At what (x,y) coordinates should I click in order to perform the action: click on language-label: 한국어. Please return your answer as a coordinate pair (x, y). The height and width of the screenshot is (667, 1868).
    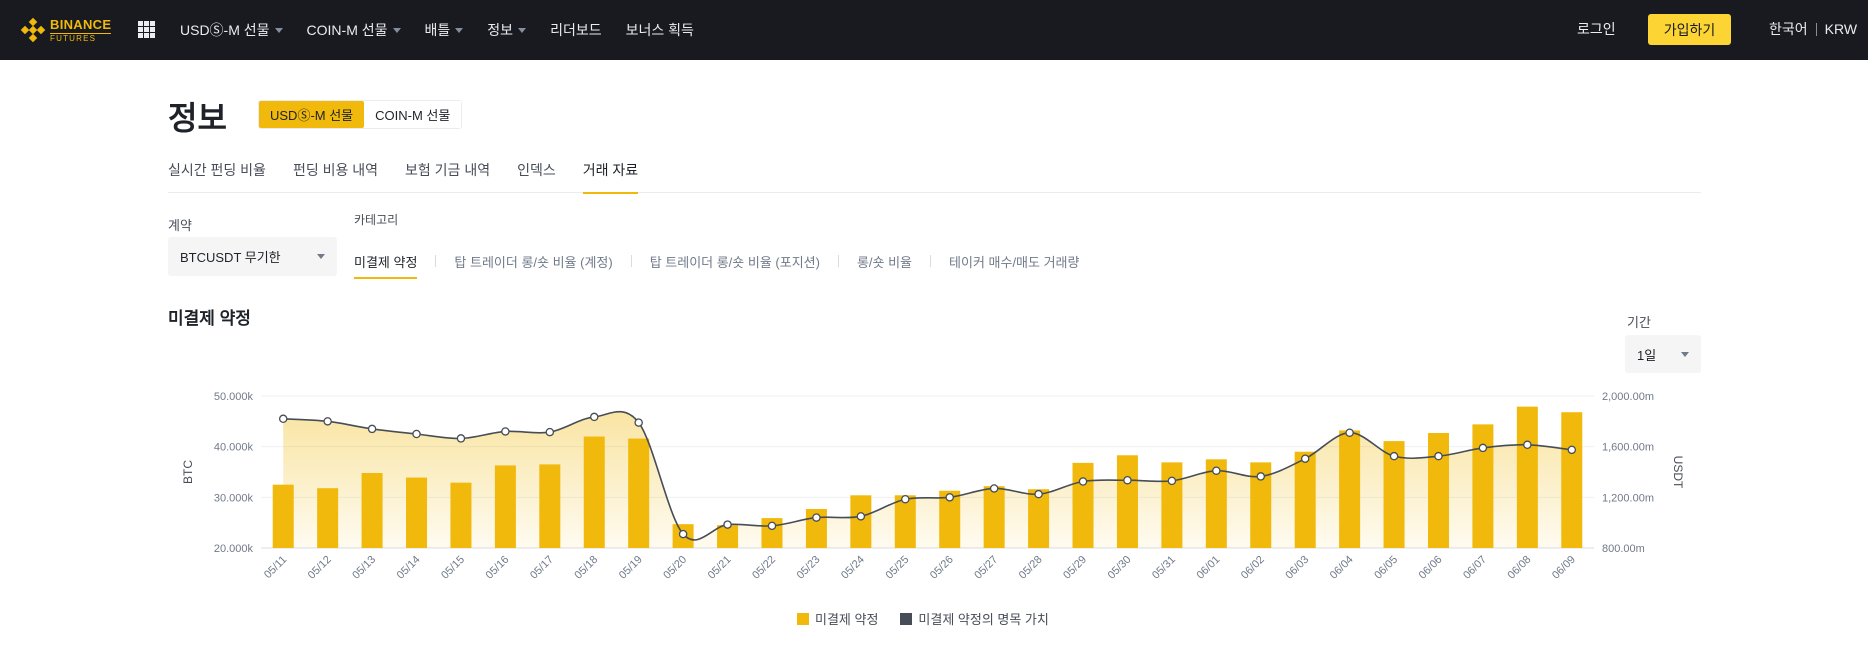
    Looking at the image, I should click on (1788, 29).